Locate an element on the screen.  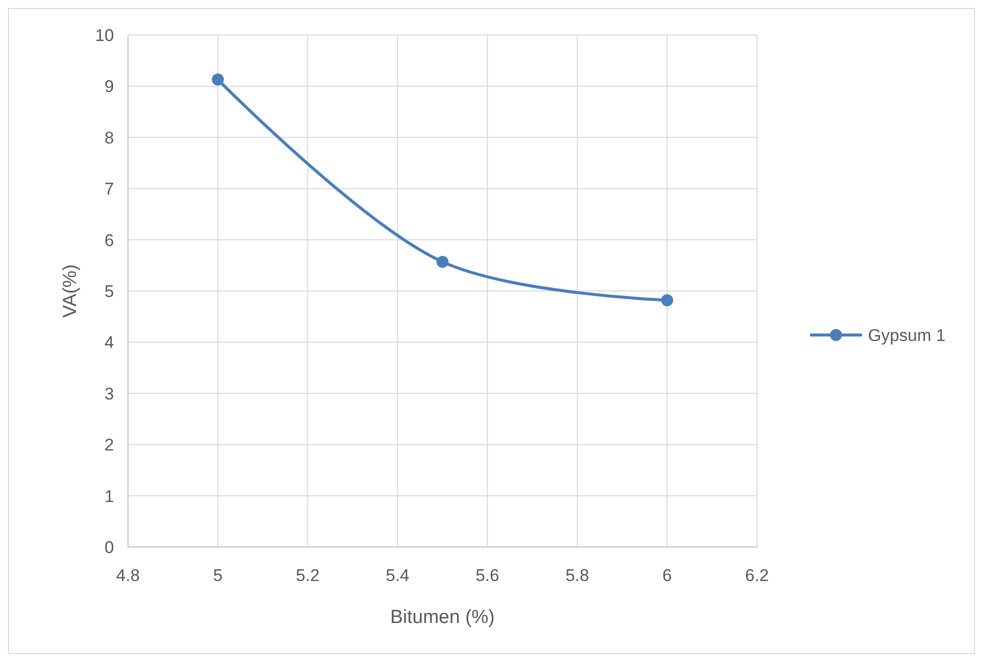
legend-label: Gypsum 1 is located at coordinates (907, 335).